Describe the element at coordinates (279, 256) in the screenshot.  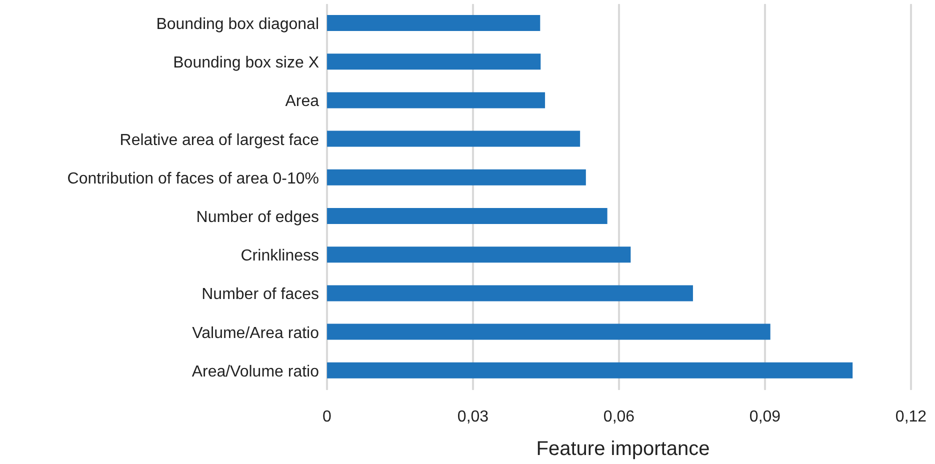
I see `y-tick-label: Crinkliness` at that location.